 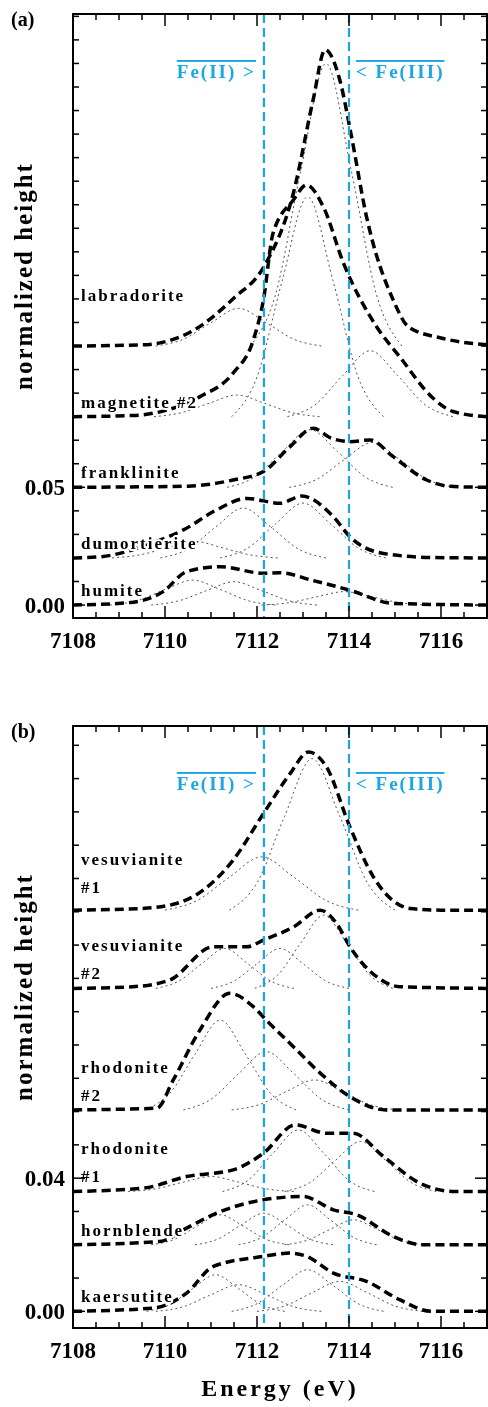 I want to click on x-axis-title: Energy (eV), so click(x=280, y=1388).